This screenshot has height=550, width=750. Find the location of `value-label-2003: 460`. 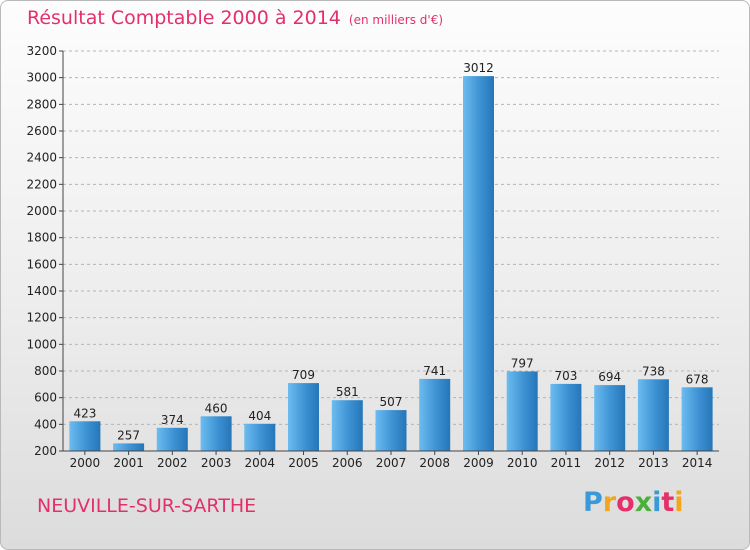

value-label-2003: 460 is located at coordinates (216, 408).